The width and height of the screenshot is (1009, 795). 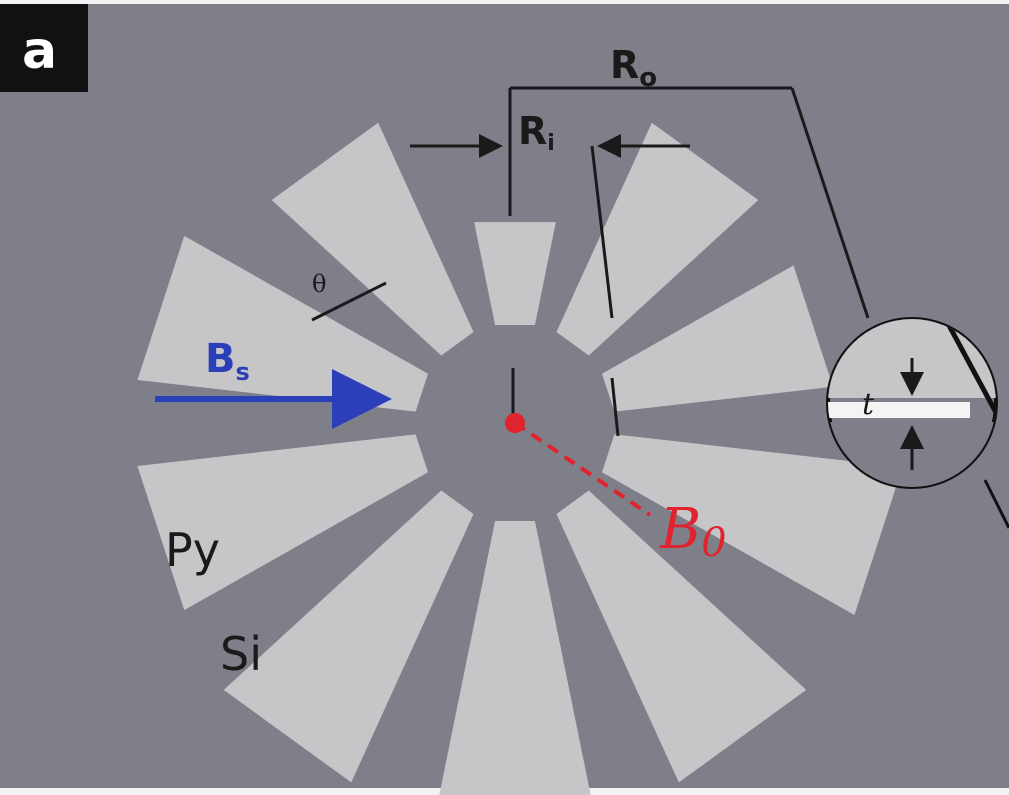 I want to click on outer-radius-label: Ro, so click(x=633, y=68).